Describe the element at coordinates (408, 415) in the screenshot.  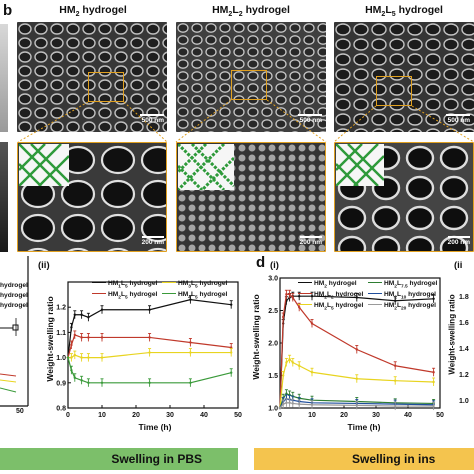
I see `chart-d-i-xtick-label: 40` at that location.